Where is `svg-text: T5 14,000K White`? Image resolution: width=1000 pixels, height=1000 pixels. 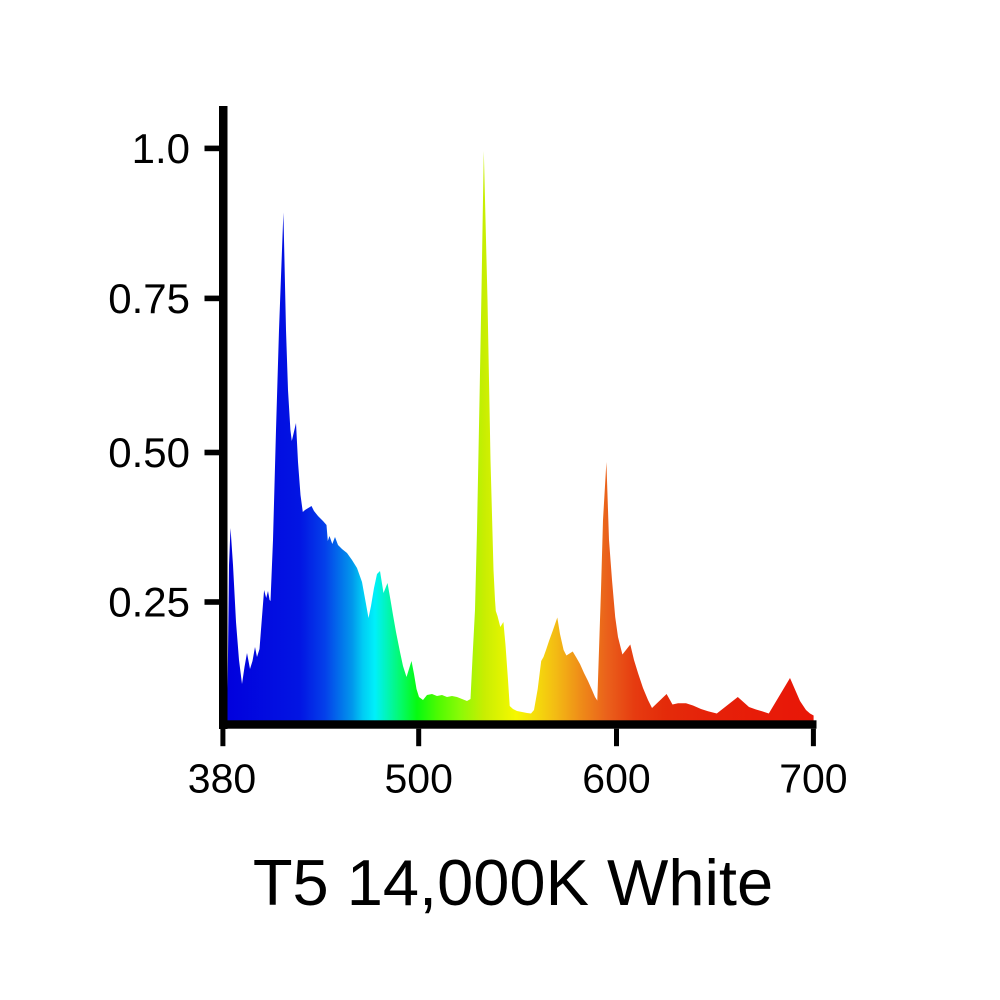
svg-text: T5 14,000K White is located at coordinates (513, 882).